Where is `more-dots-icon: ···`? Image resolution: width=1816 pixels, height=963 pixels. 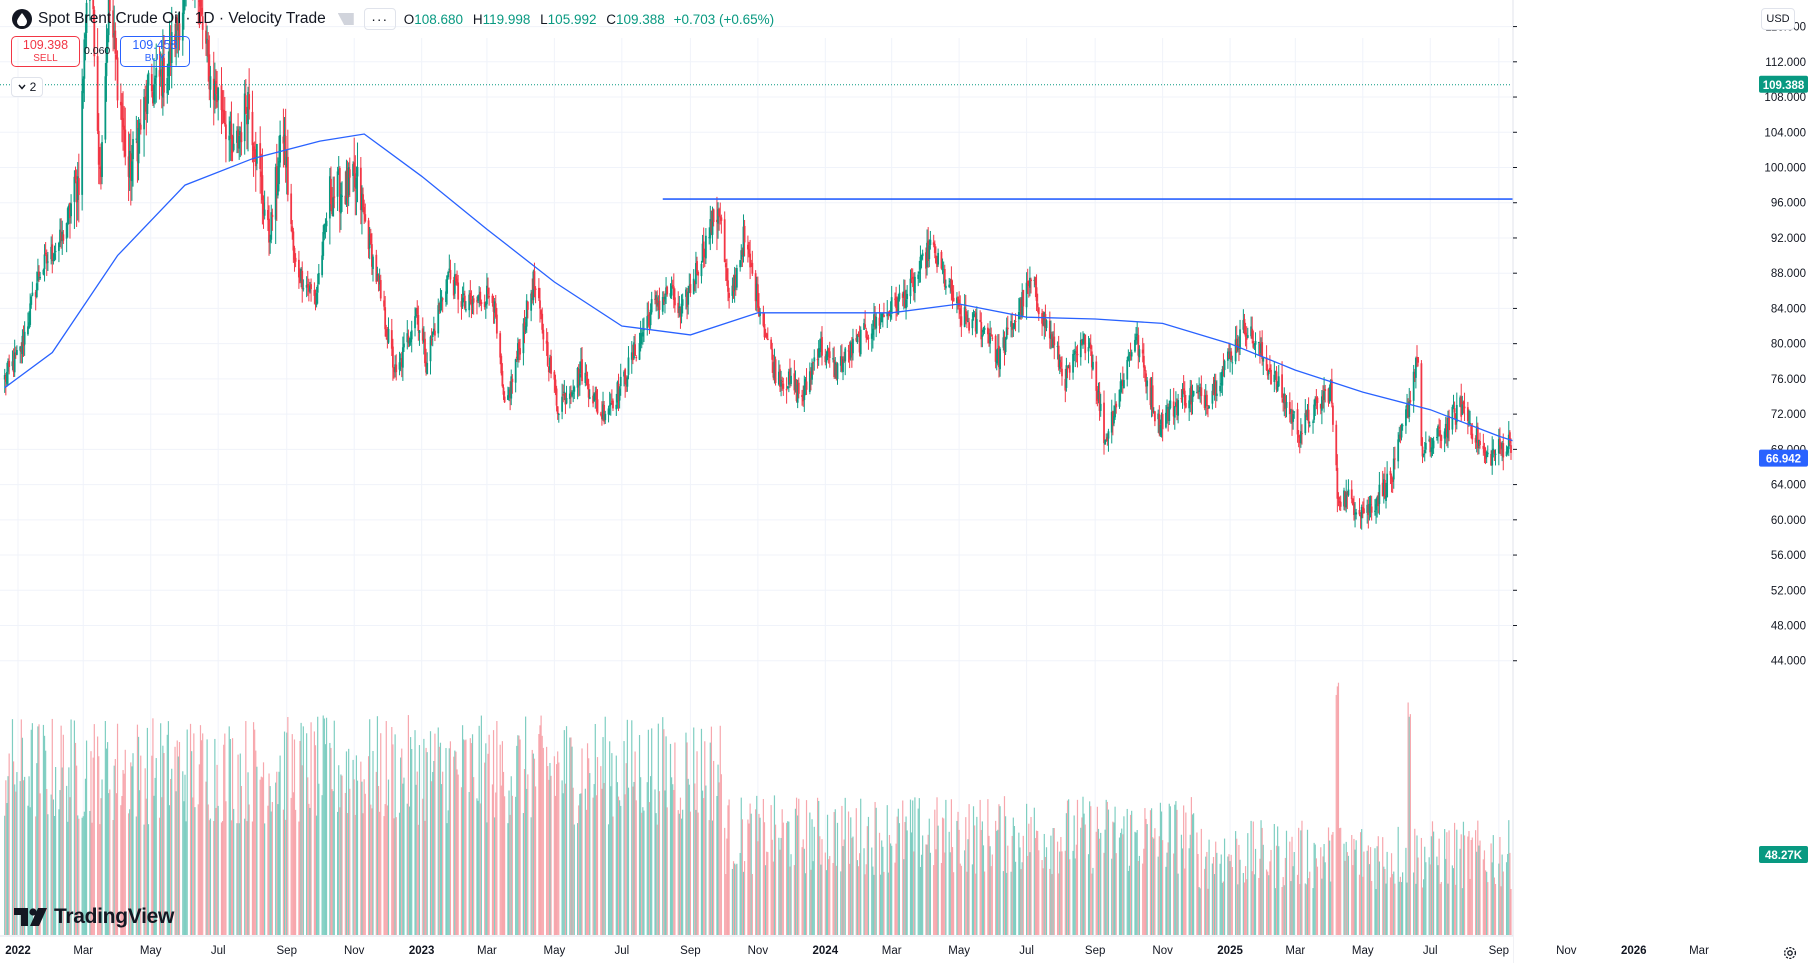 more-dots-icon: ··· is located at coordinates (379, 19).